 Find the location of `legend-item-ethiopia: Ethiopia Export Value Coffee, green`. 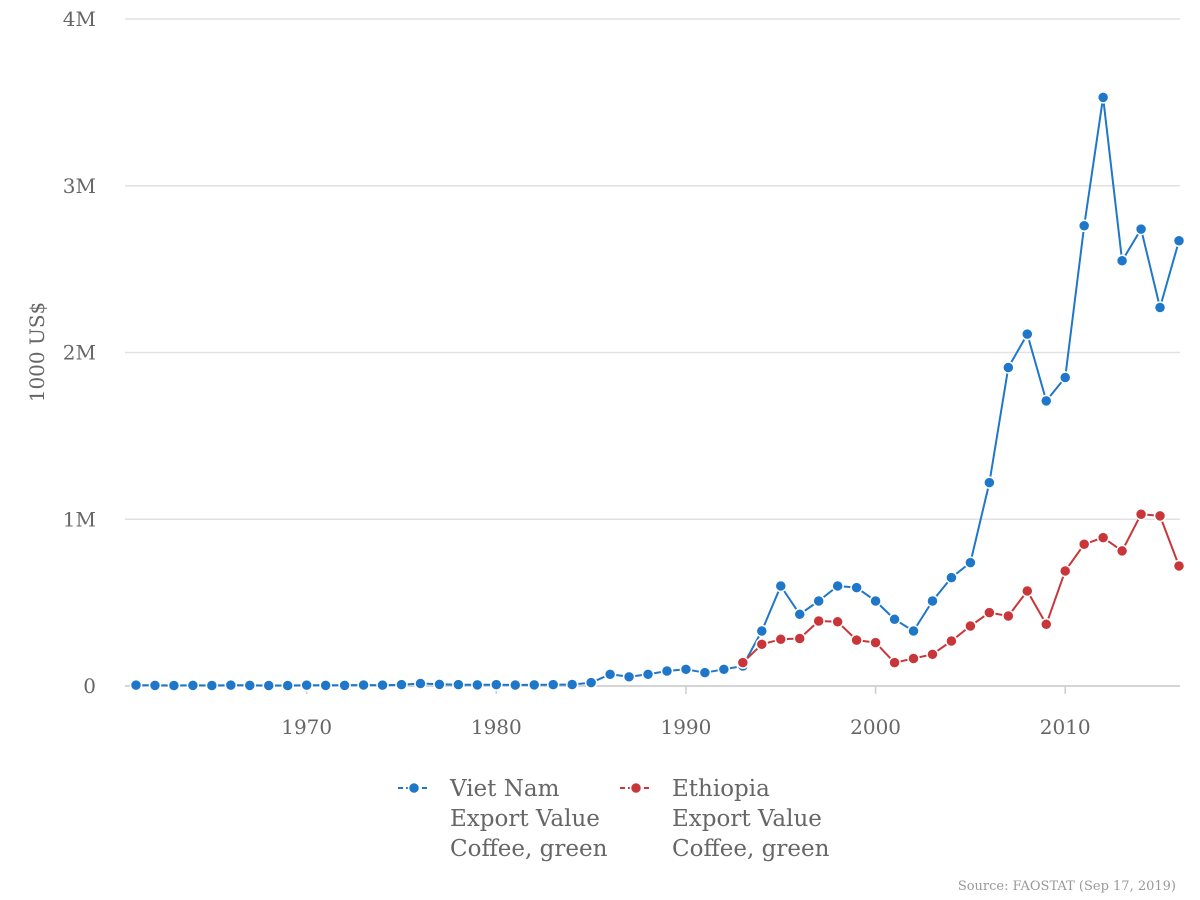

legend-item-ethiopia: Ethiopia Export Value Coffee, green is located at coordinates (725, 819).